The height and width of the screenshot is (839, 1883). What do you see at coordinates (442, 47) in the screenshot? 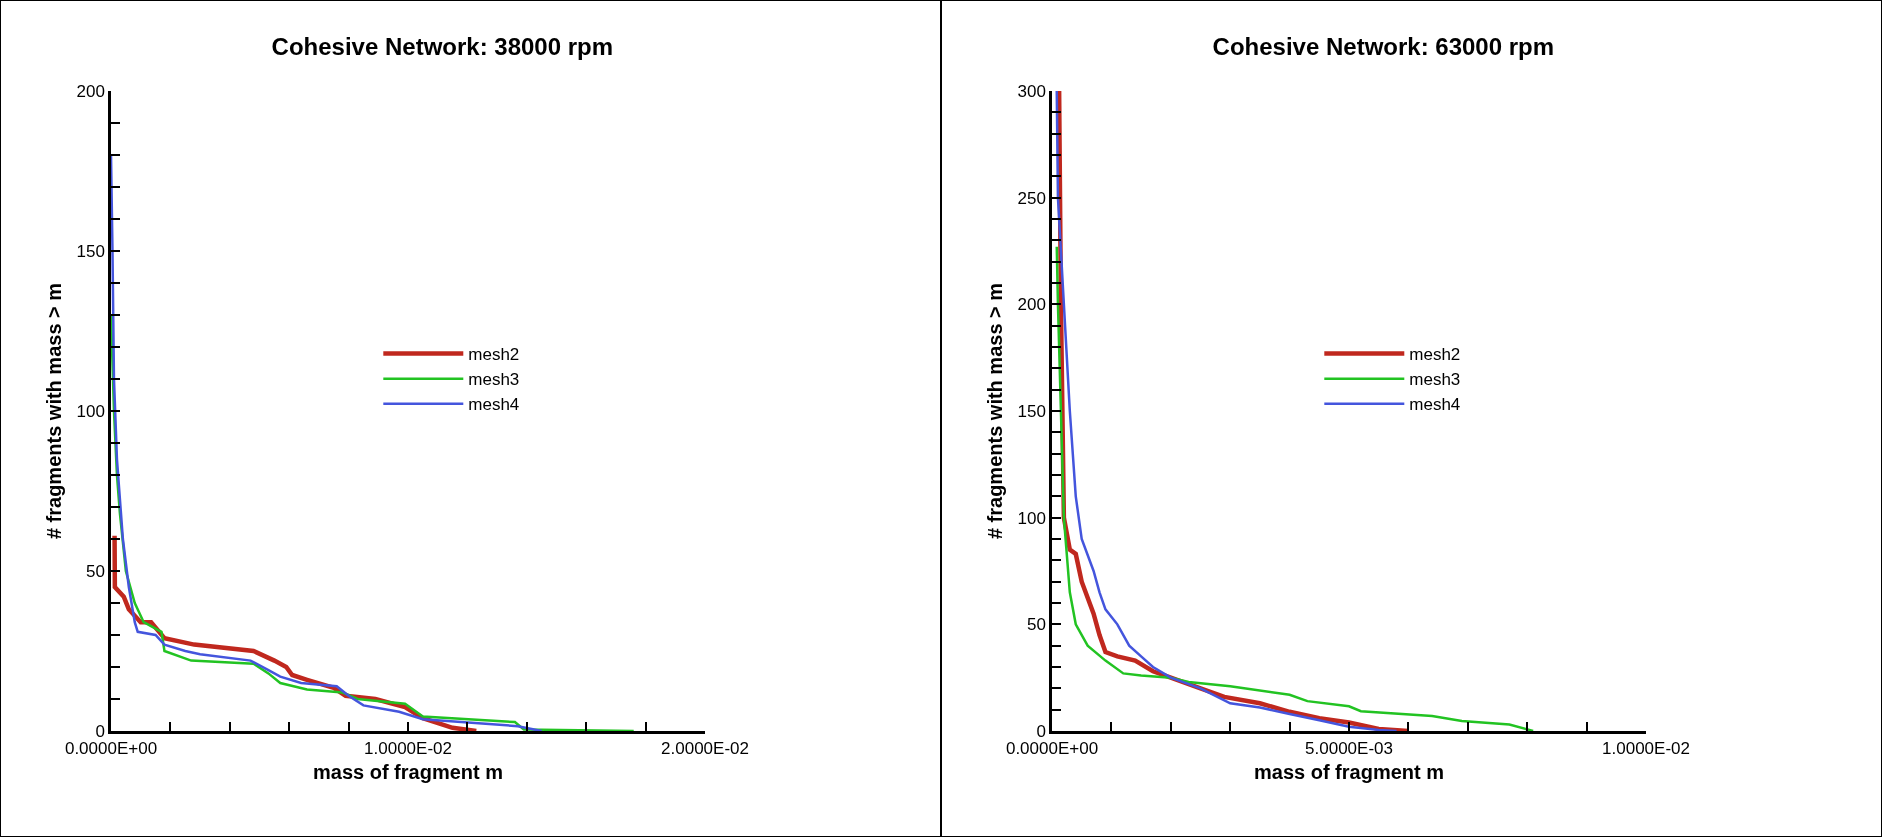
I see `chart-title: Cohesive Network: 38000 rpm` at bounding box center [442, 47].